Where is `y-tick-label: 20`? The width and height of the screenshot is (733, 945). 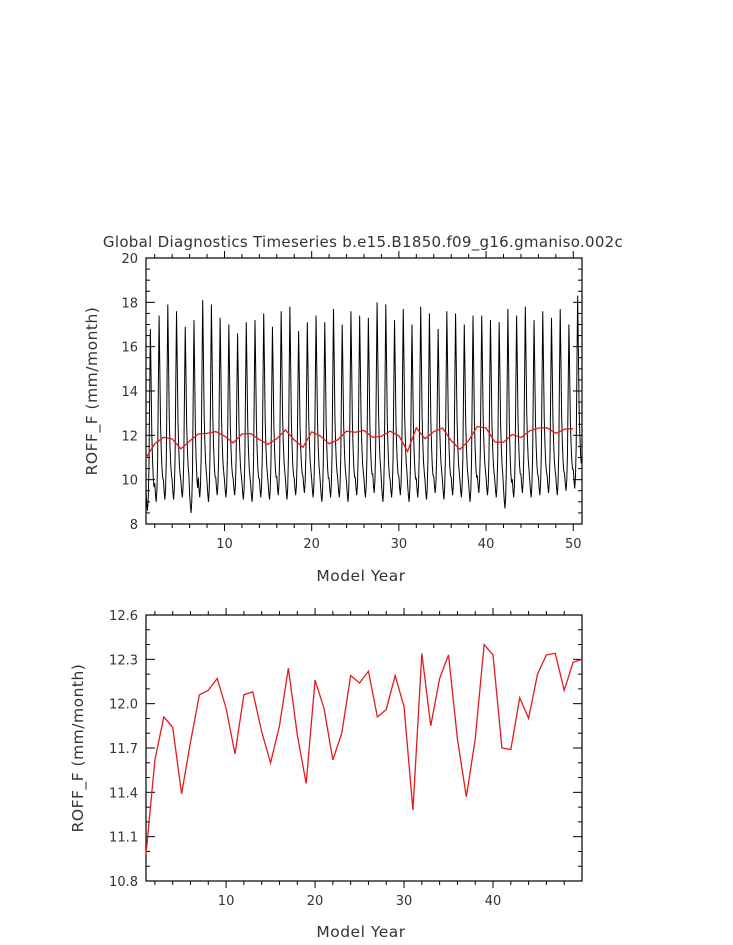
y-tick-label: 20 is located at coordinates (129, 259).